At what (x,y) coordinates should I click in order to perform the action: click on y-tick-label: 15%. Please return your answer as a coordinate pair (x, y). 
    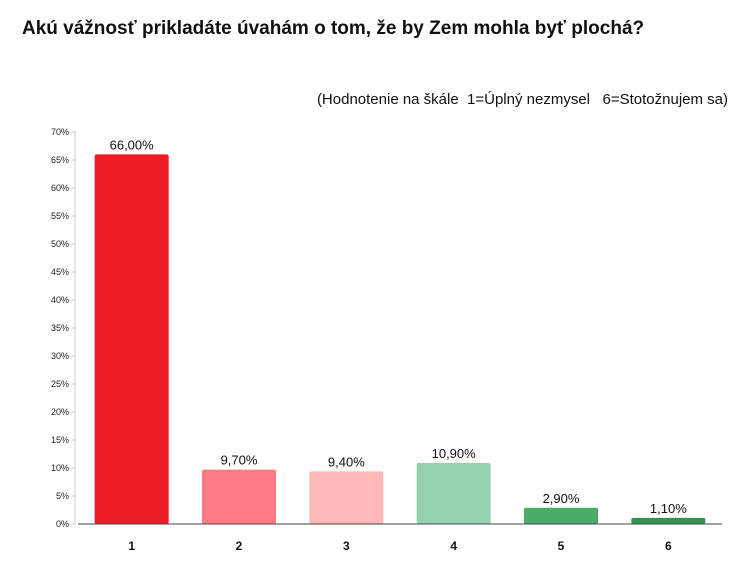
    Looking at the image, I should click on (60, 440).